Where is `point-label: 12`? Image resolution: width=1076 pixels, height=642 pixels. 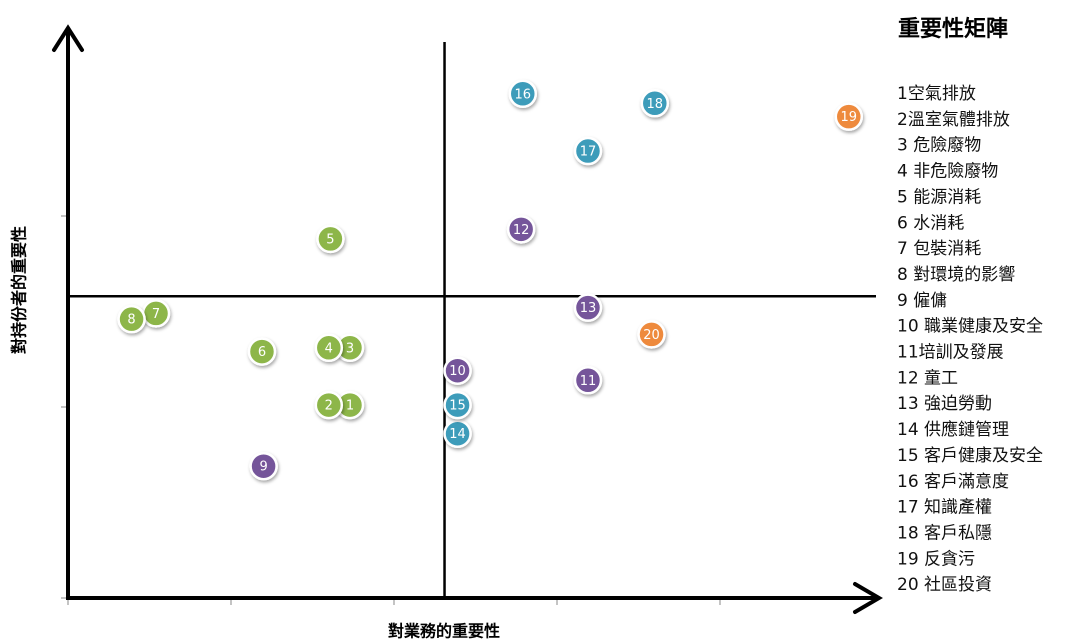
point-label: 12 is located at coordinates (521, 230).